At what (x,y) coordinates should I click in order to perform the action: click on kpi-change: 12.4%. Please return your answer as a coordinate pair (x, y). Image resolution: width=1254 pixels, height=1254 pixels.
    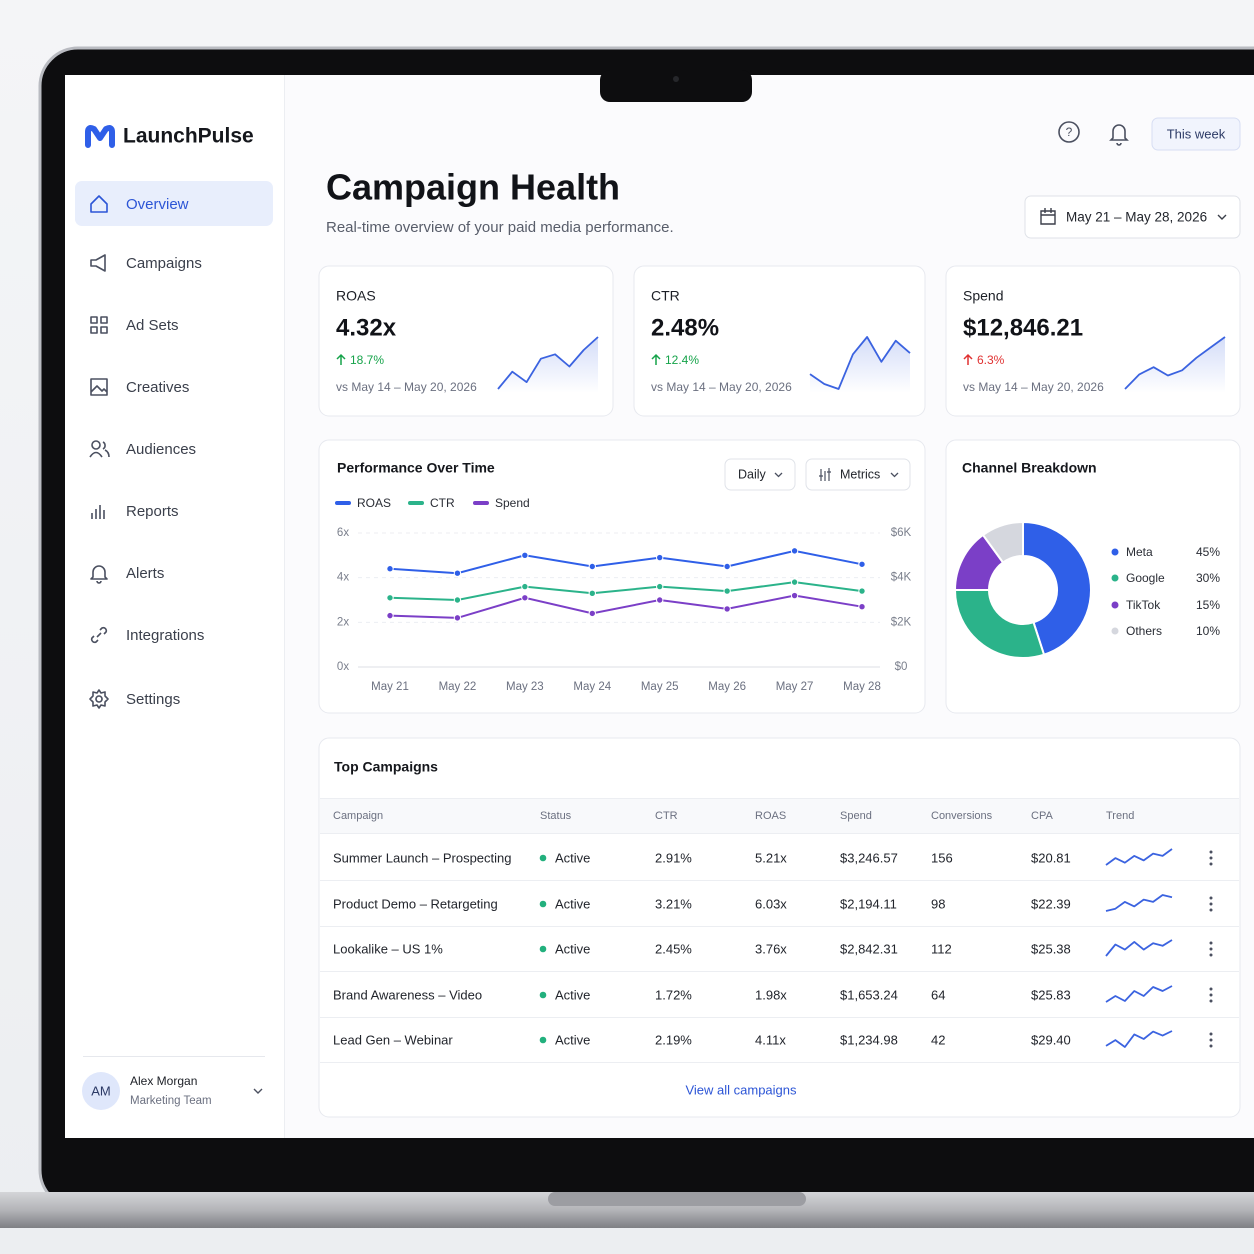
    Looking at the image, I should click on (682, 360).